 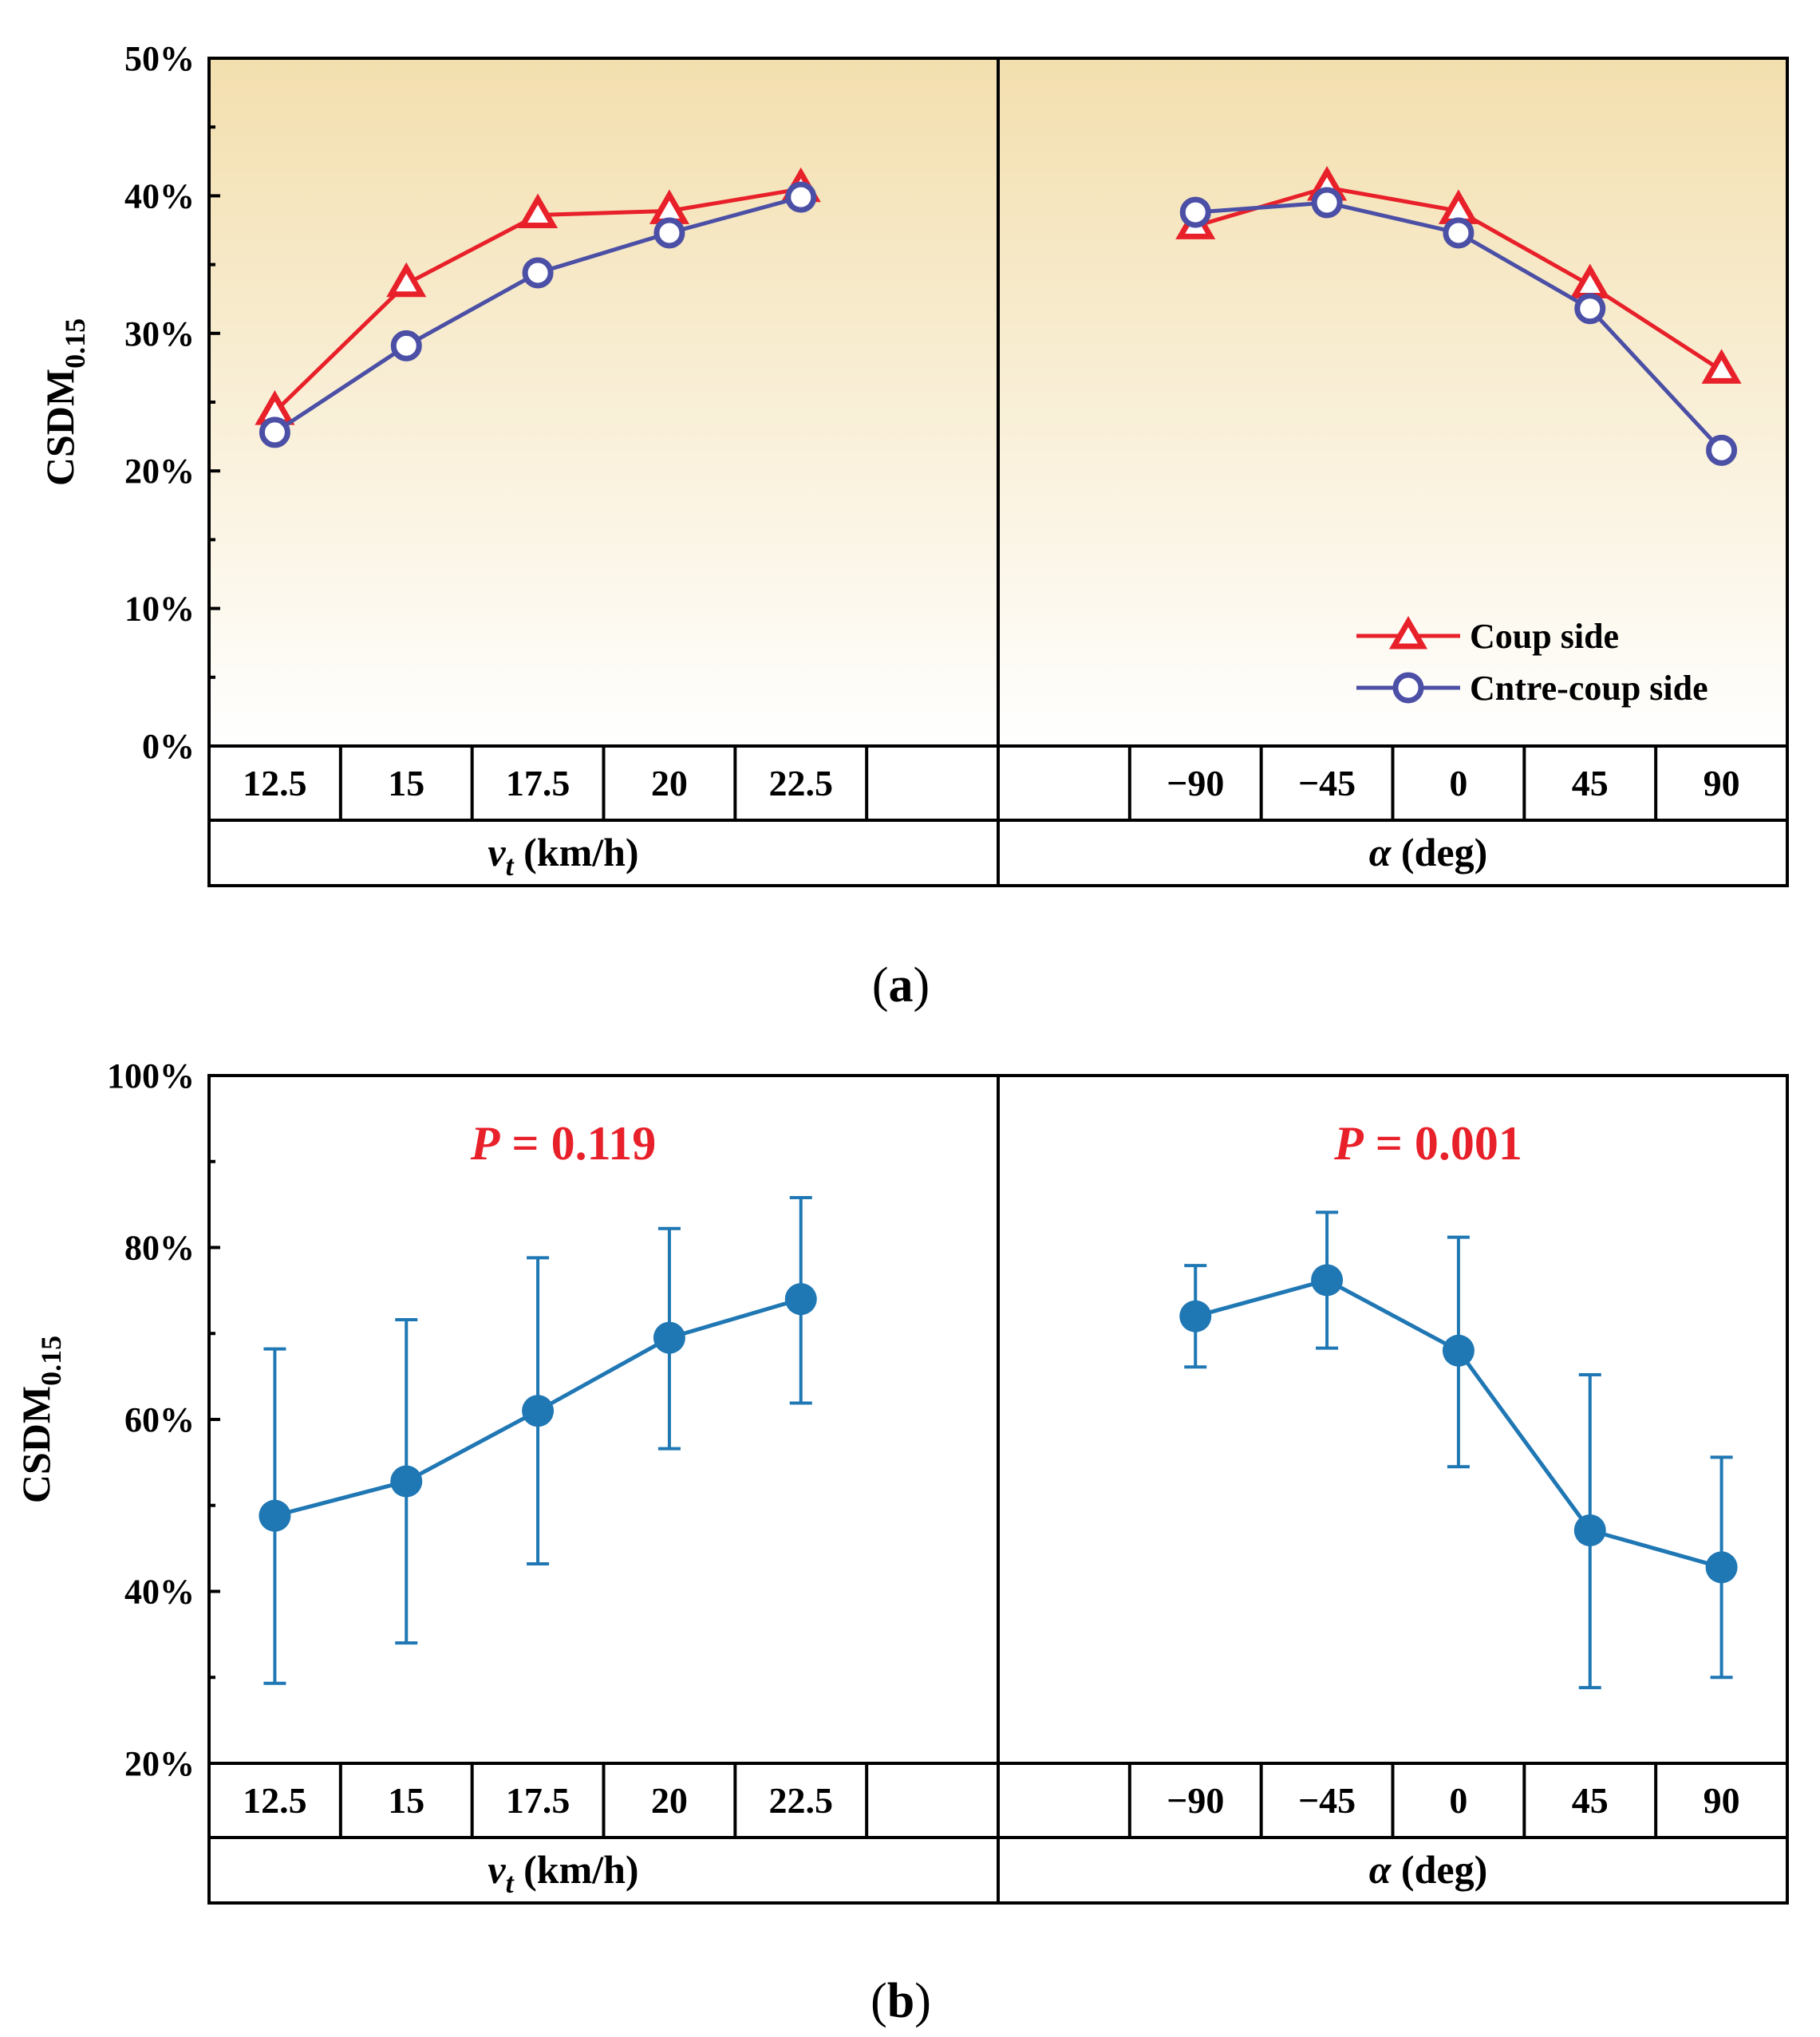 I want to click on legend-coup-triangle-marker, so click(x=1408, y=632).